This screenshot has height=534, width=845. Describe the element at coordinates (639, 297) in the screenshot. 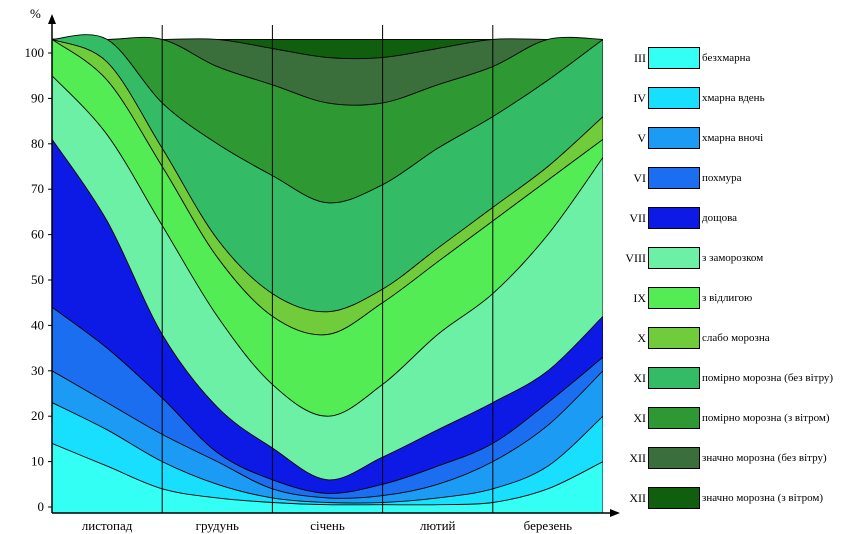

I see `legend-code: IX` at that location.